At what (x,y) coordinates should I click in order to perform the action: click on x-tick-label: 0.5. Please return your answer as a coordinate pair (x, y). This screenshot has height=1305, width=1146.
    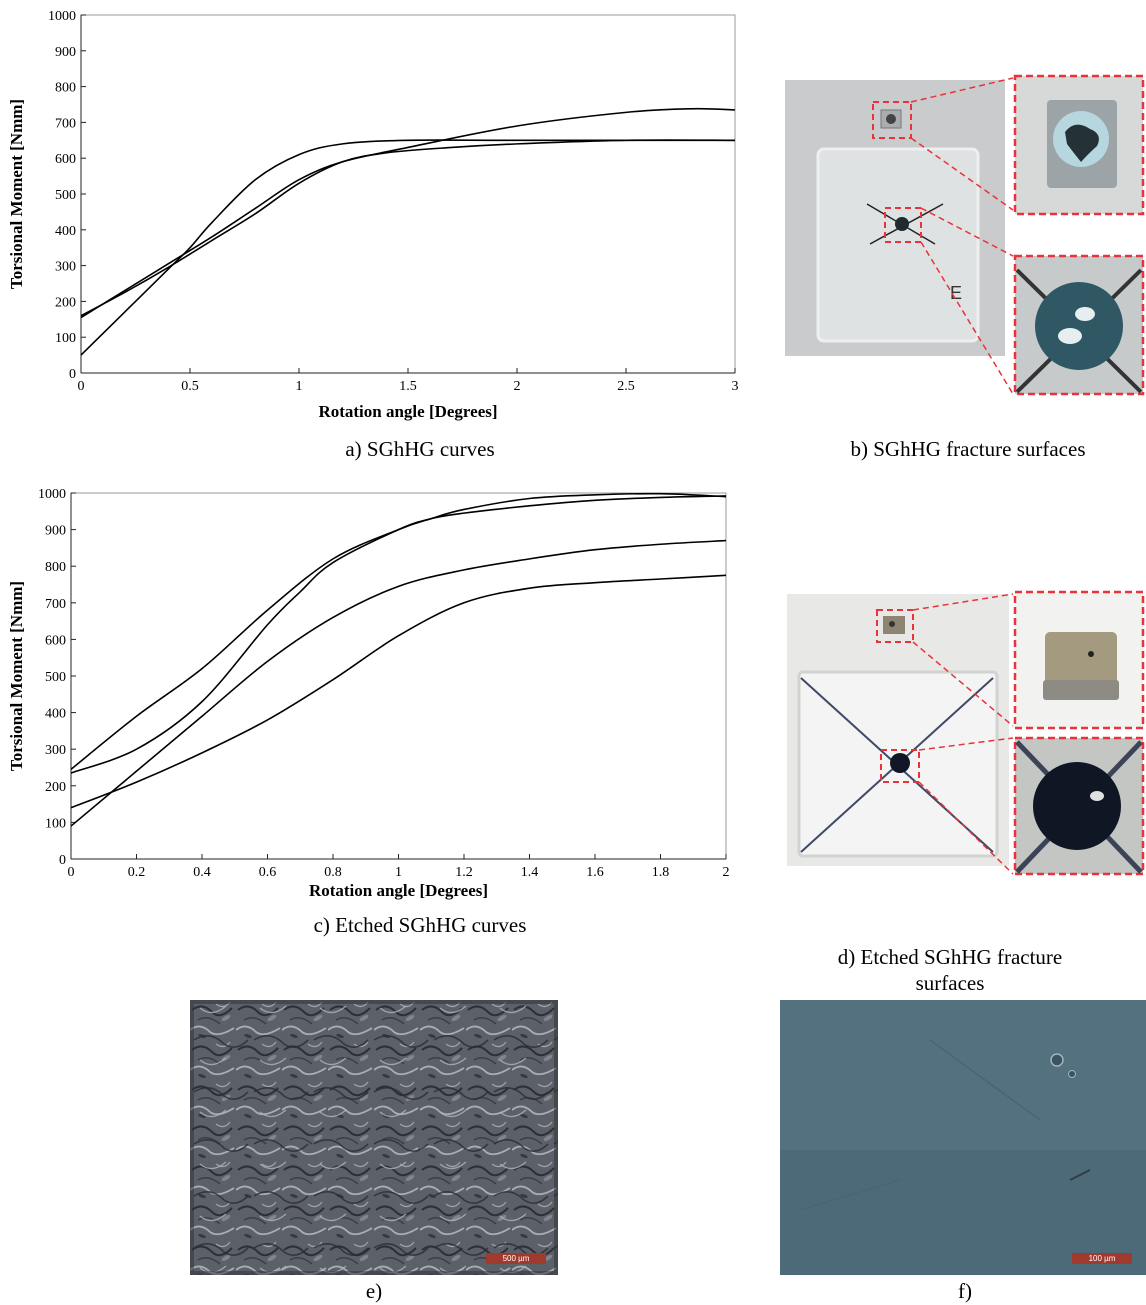
    Looking at the image, I should click on (190, 386).